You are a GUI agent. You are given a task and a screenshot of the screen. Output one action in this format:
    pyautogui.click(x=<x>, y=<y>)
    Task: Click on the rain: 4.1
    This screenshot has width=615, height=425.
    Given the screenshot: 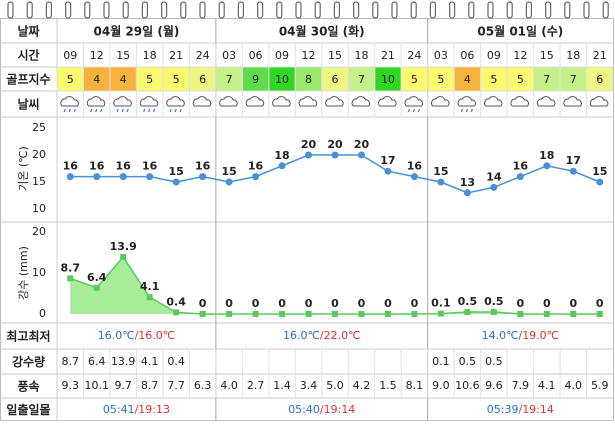 What is the action you would take?
    pyautogui.click(x=150, y=361)
    